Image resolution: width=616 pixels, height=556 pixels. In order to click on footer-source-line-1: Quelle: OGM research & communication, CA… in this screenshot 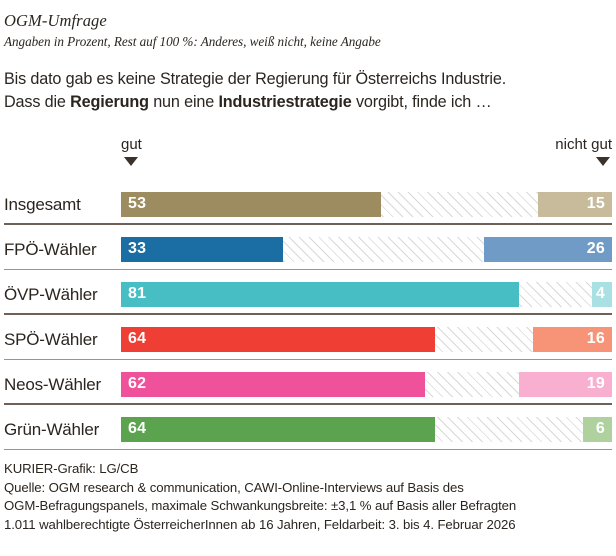, I will do `click(234, 487)`.